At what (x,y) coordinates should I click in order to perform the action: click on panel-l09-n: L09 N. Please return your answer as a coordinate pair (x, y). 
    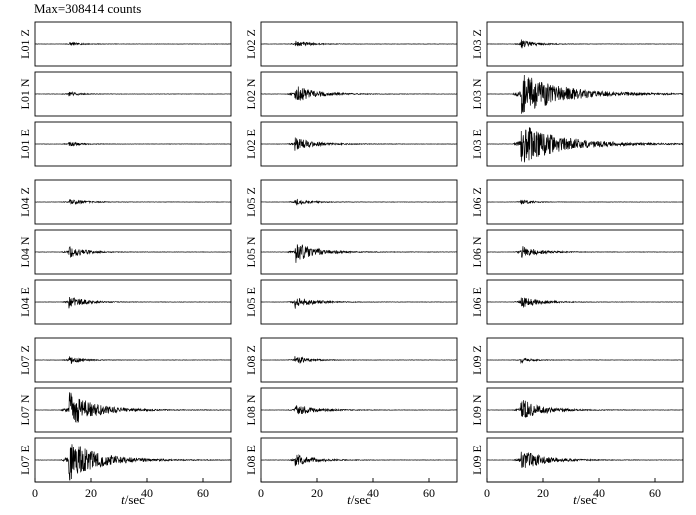
    Looking at the image, I should click on (577, 410).